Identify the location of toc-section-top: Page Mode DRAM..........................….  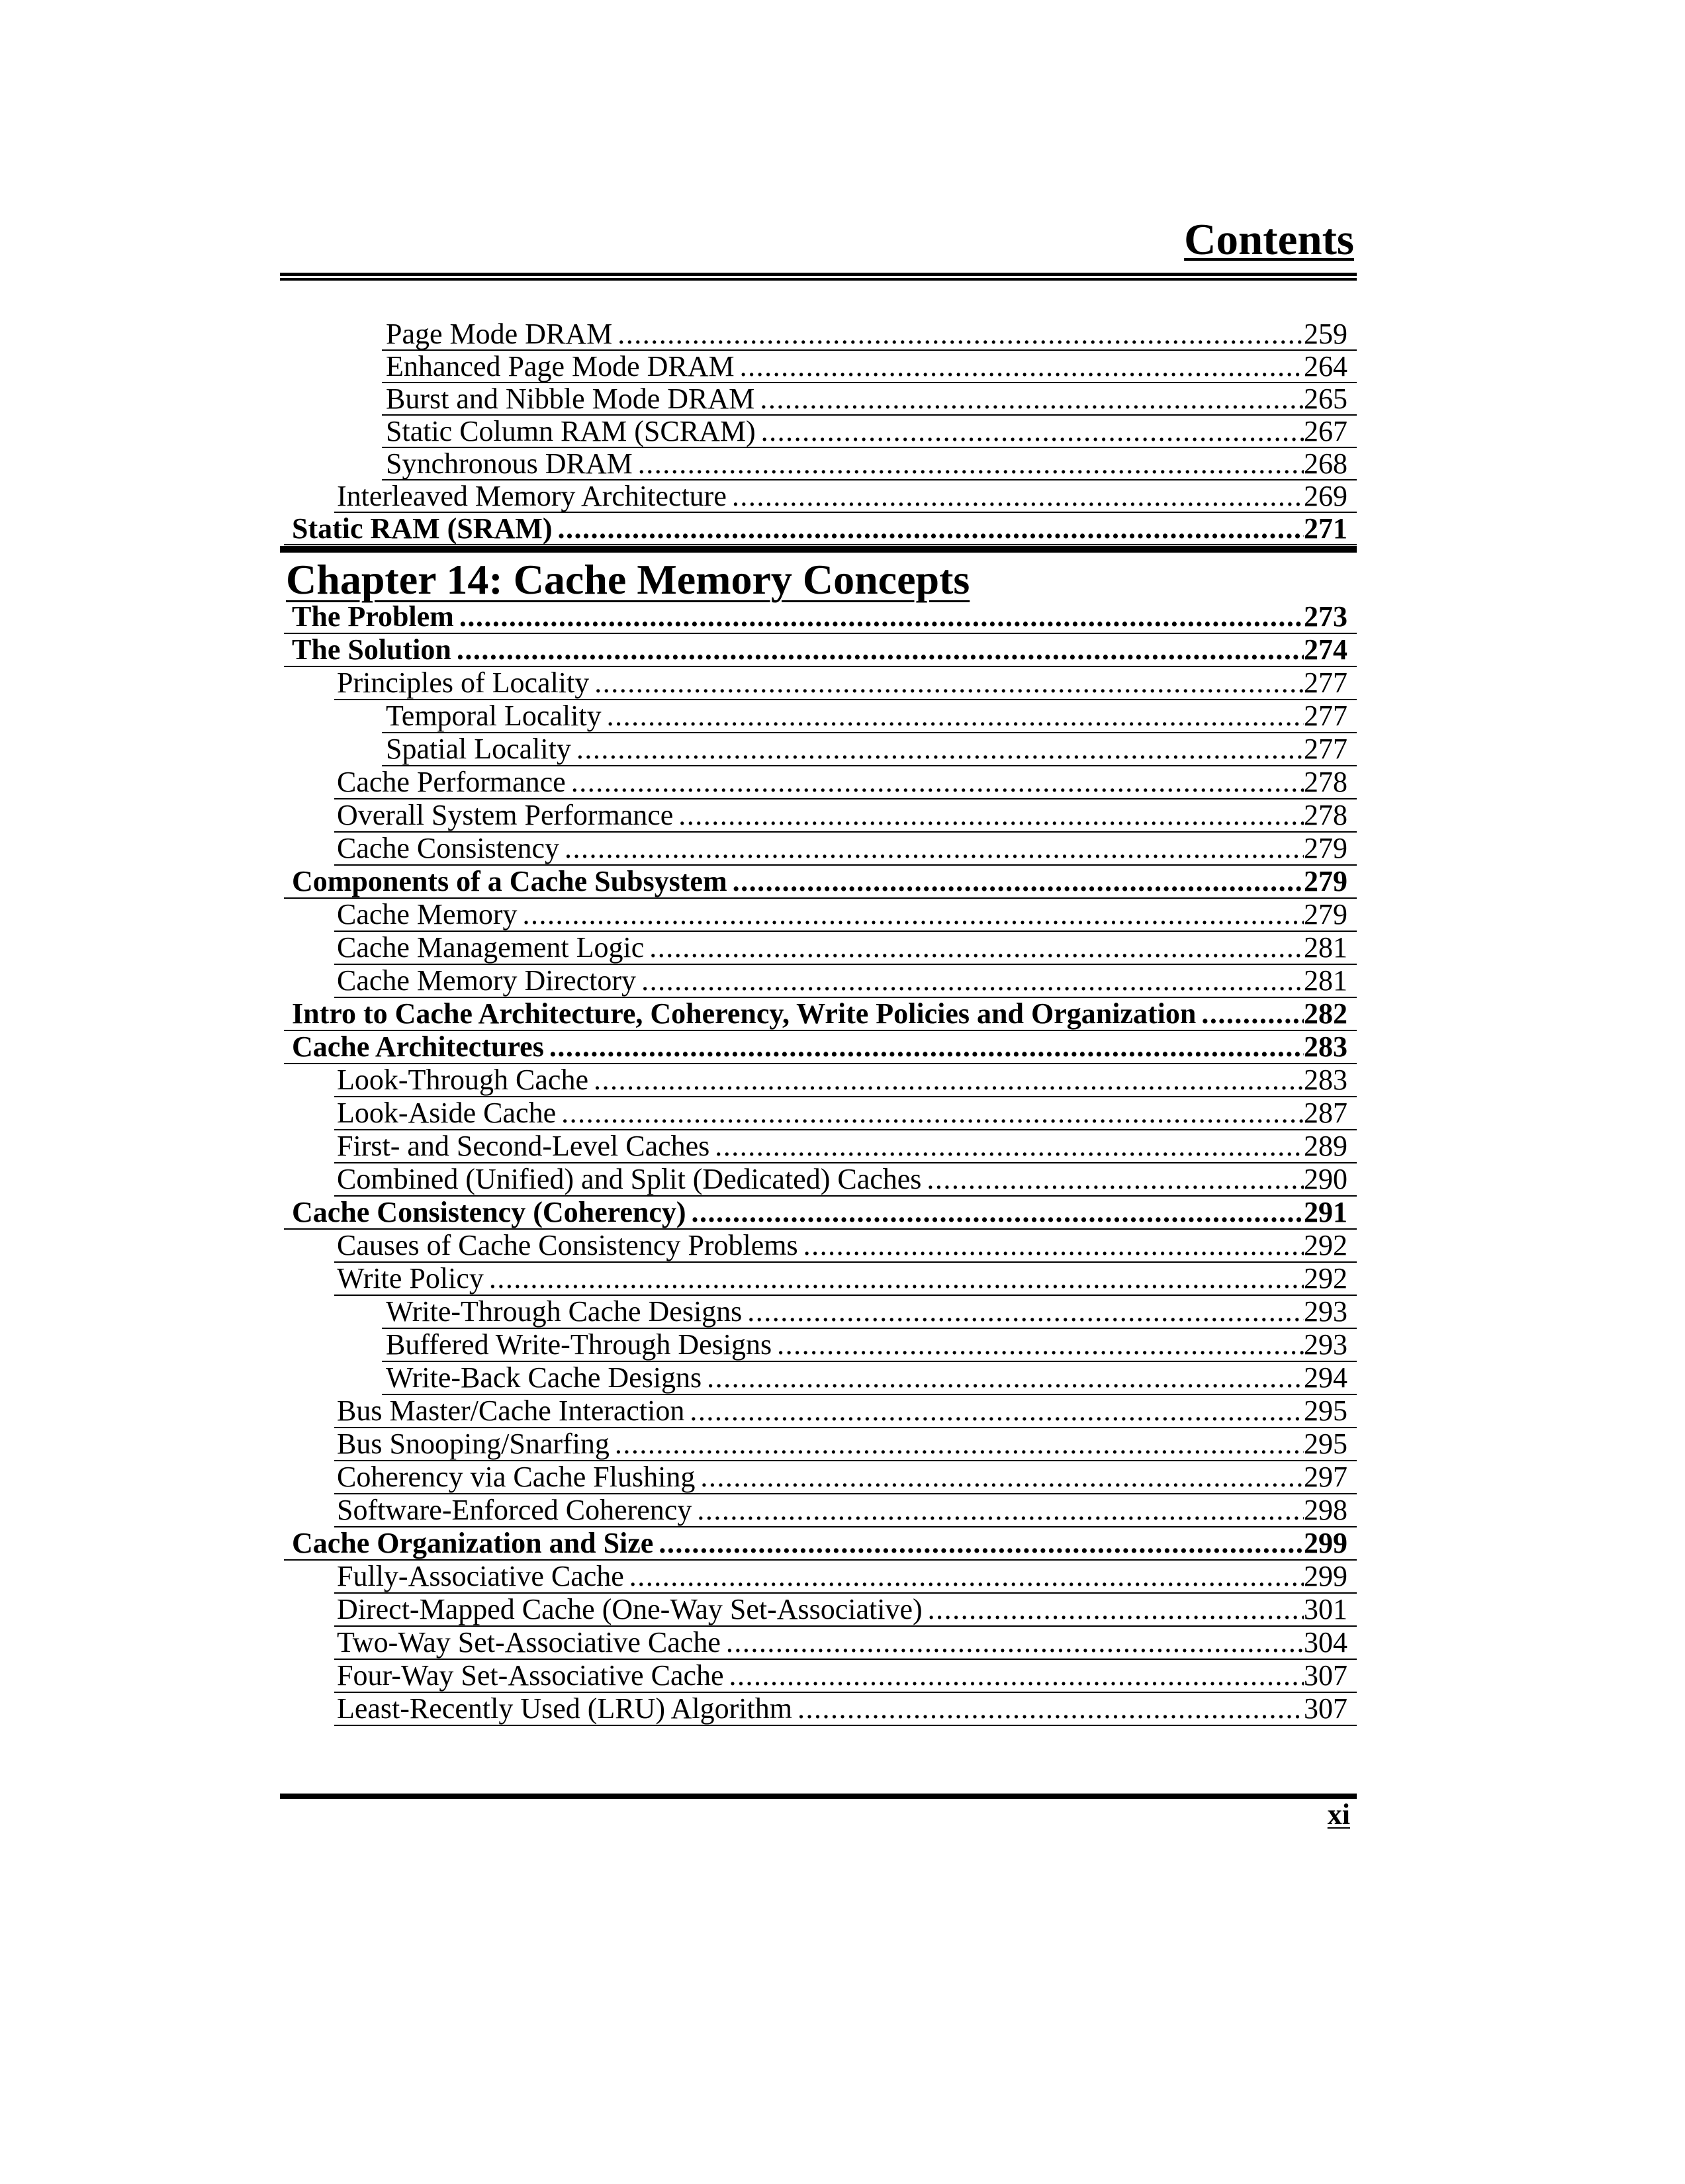
(818, 432).